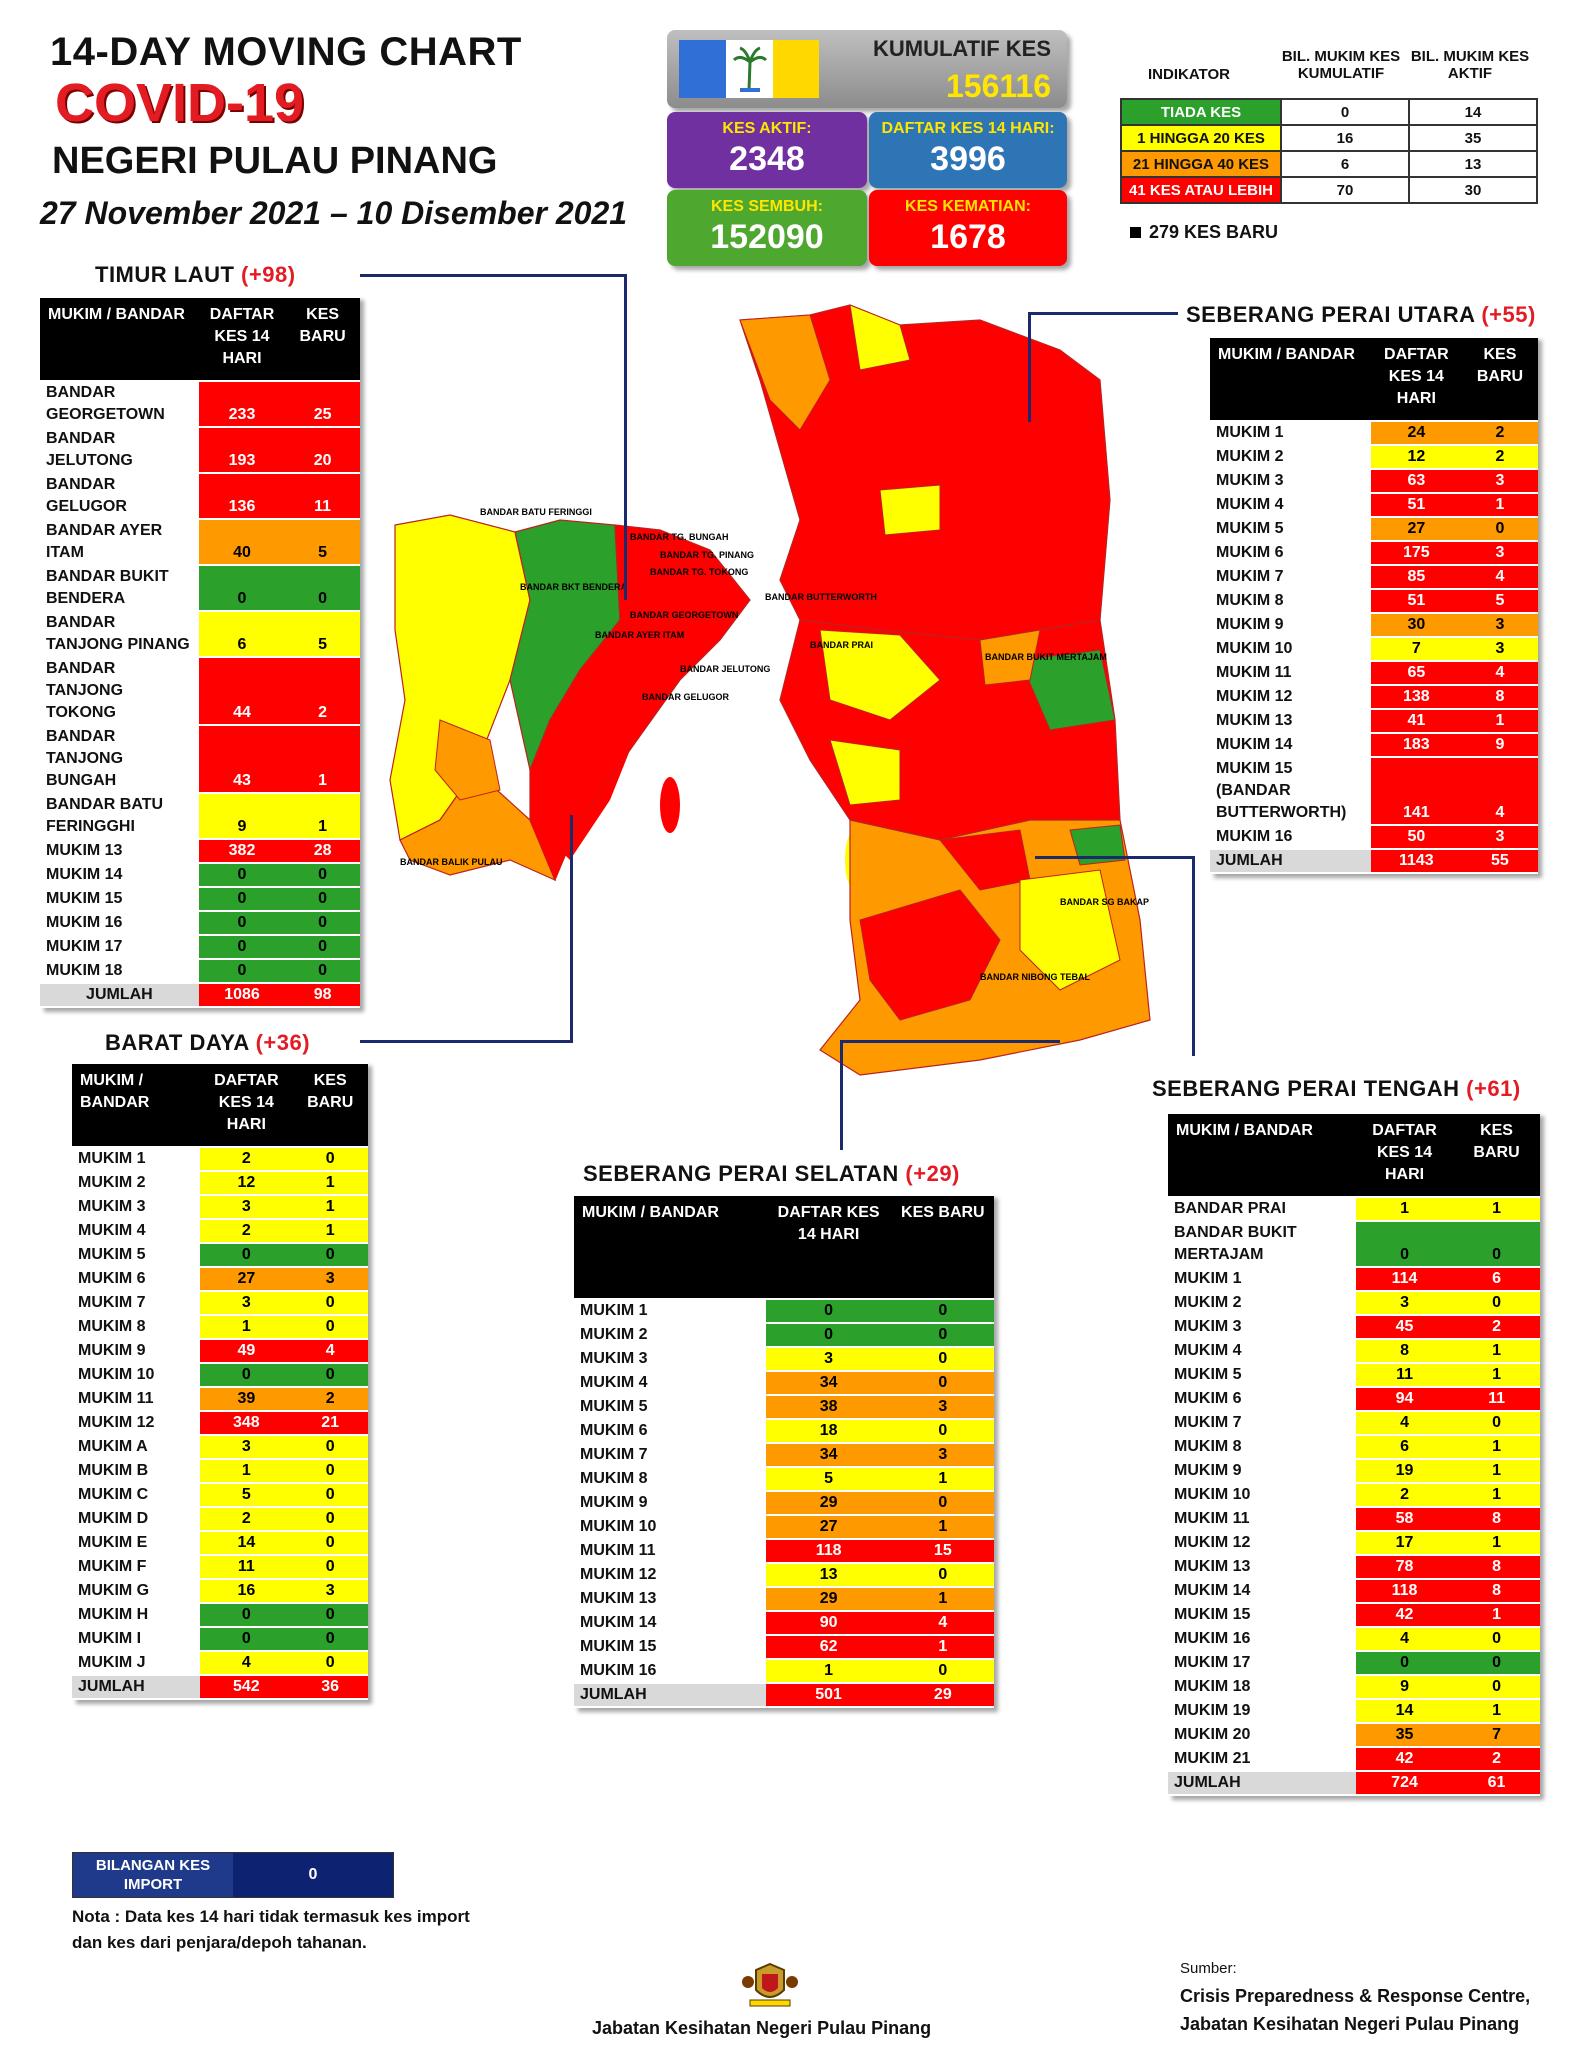 This screenshot has width=1593, height=2048. I want to click on row-daftar: 14, so click(246, 1543).